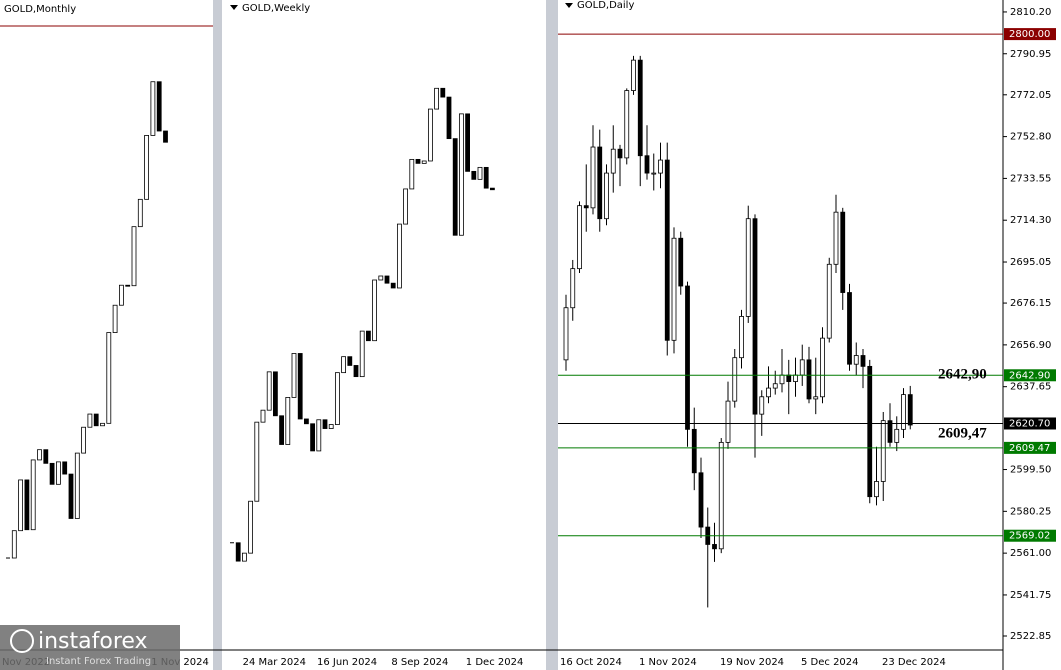  Describe the element at coordinates (1030, 137) in the screenshot. I see `y-tick-label: 2752.80` at that location.